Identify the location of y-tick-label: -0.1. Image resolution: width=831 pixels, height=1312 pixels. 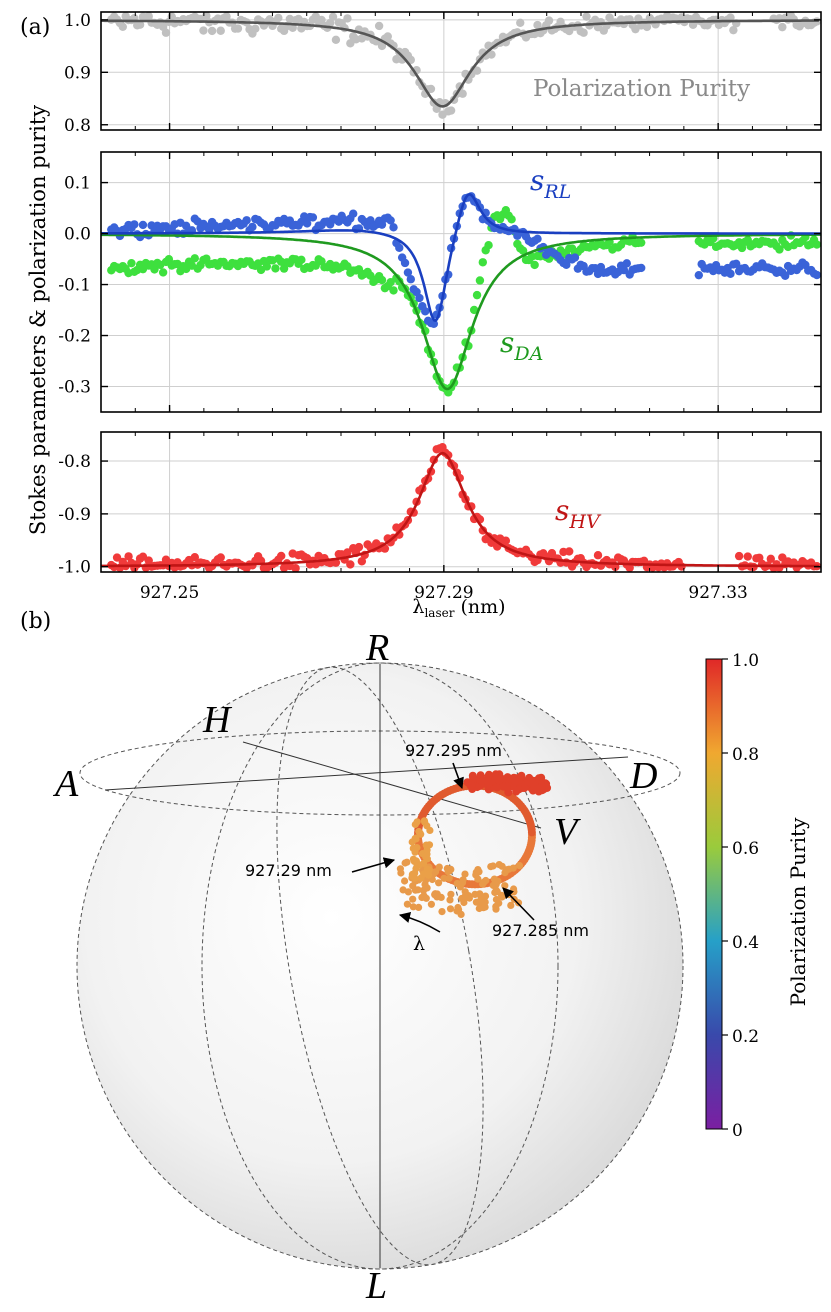
(74, 286).